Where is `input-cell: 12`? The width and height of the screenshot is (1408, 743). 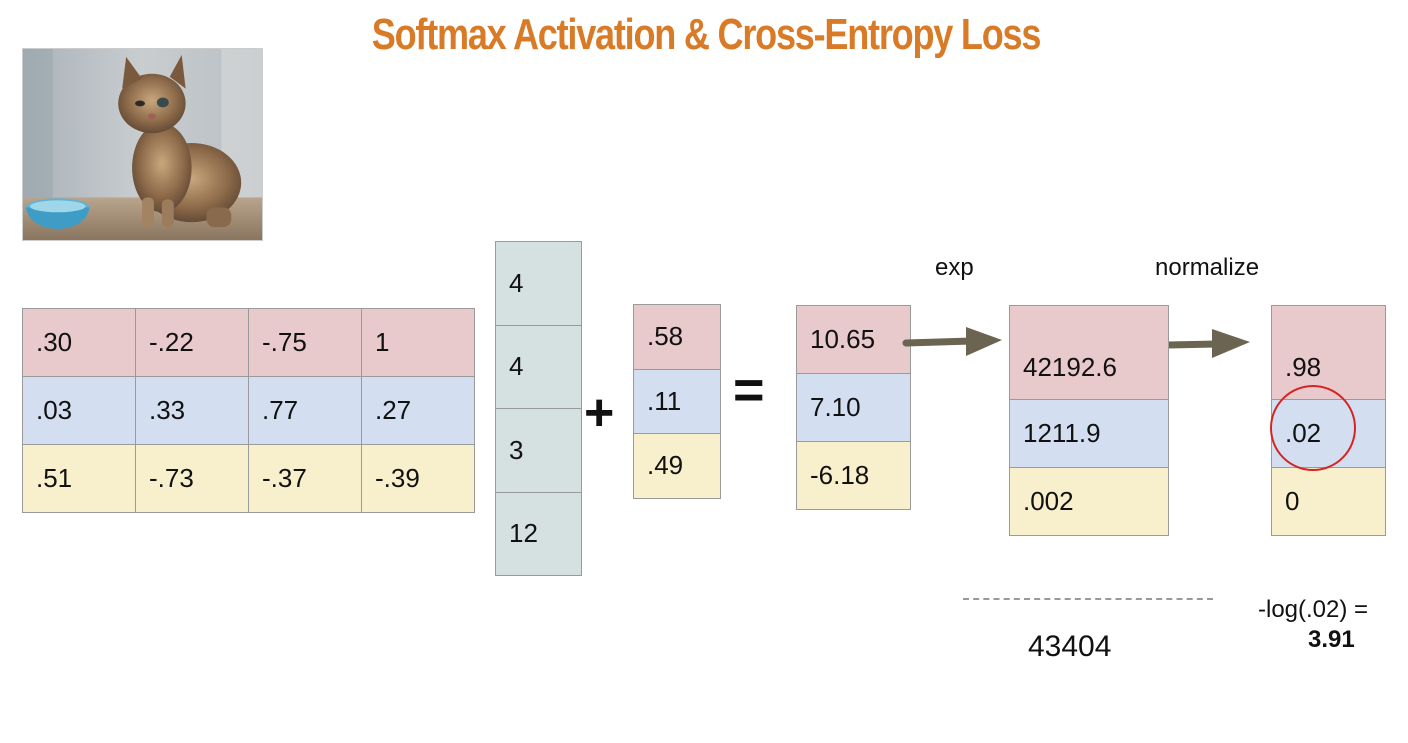 input-cell: 12 is located at coordinates (538, 533).